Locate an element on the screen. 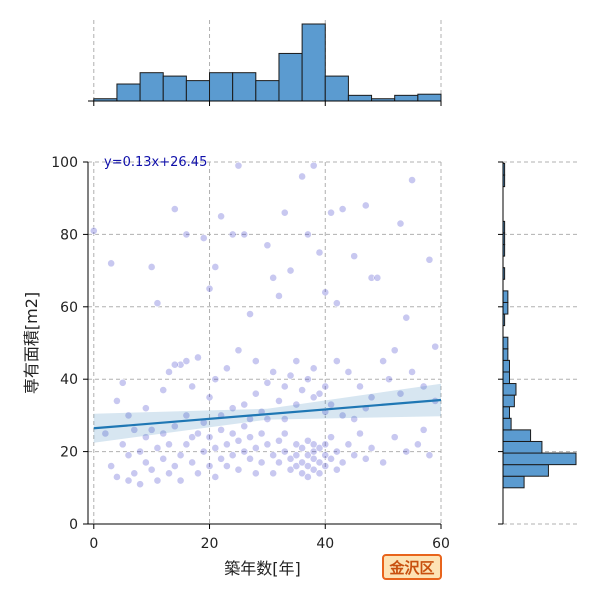 The height and width of the screenshot is (600, 600). regression-equation: y=0.13x+26.45 is located at coordinates (155, 162).